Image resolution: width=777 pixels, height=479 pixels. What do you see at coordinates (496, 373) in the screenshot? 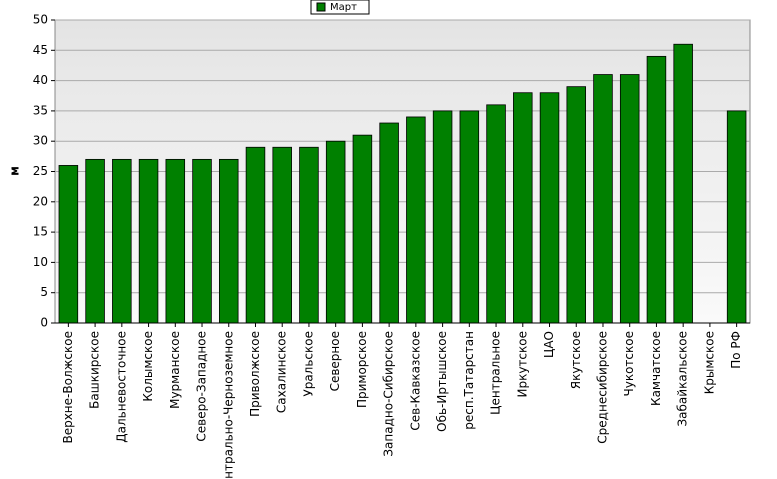
I see `x-tick-label: Центральное` at bounding box center [496, 373].